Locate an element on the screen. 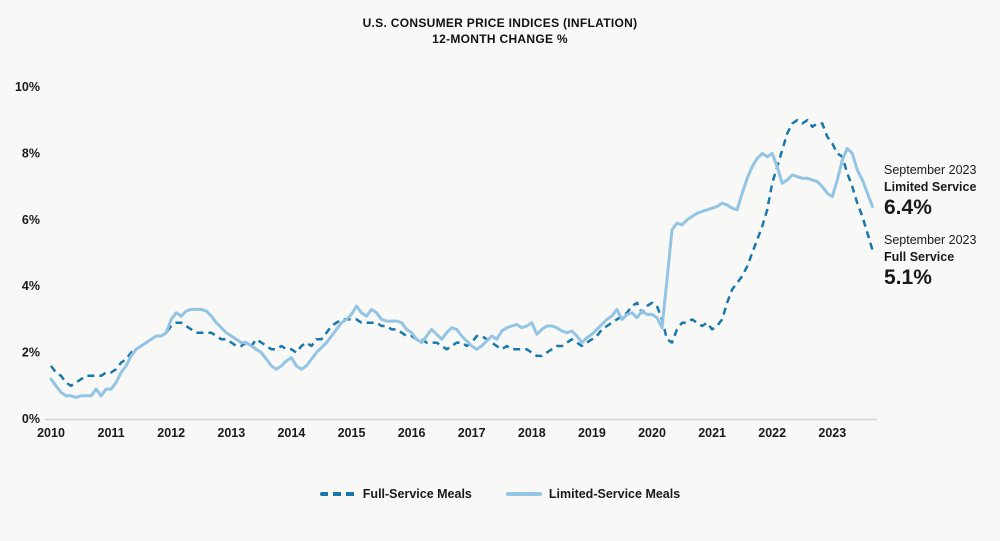 Image resolution: width=1000 pixels, height=541 pixels. x-tick-label: 2015 is located at coordinates (352, 433).